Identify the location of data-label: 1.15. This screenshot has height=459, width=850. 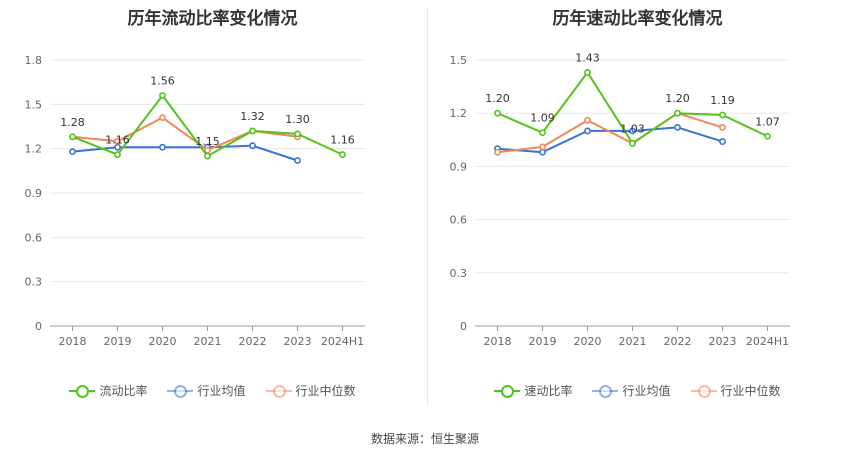
(207, 141).